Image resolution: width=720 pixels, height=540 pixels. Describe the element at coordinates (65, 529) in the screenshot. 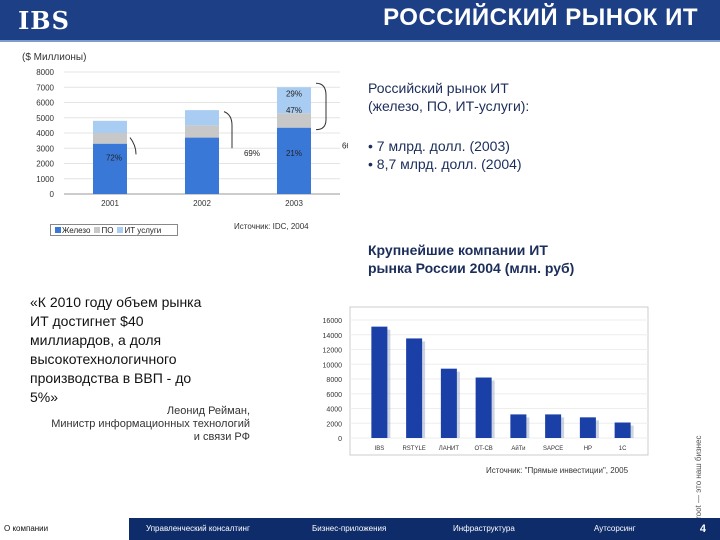

I see `footer-tab-about: О компании` at that location.